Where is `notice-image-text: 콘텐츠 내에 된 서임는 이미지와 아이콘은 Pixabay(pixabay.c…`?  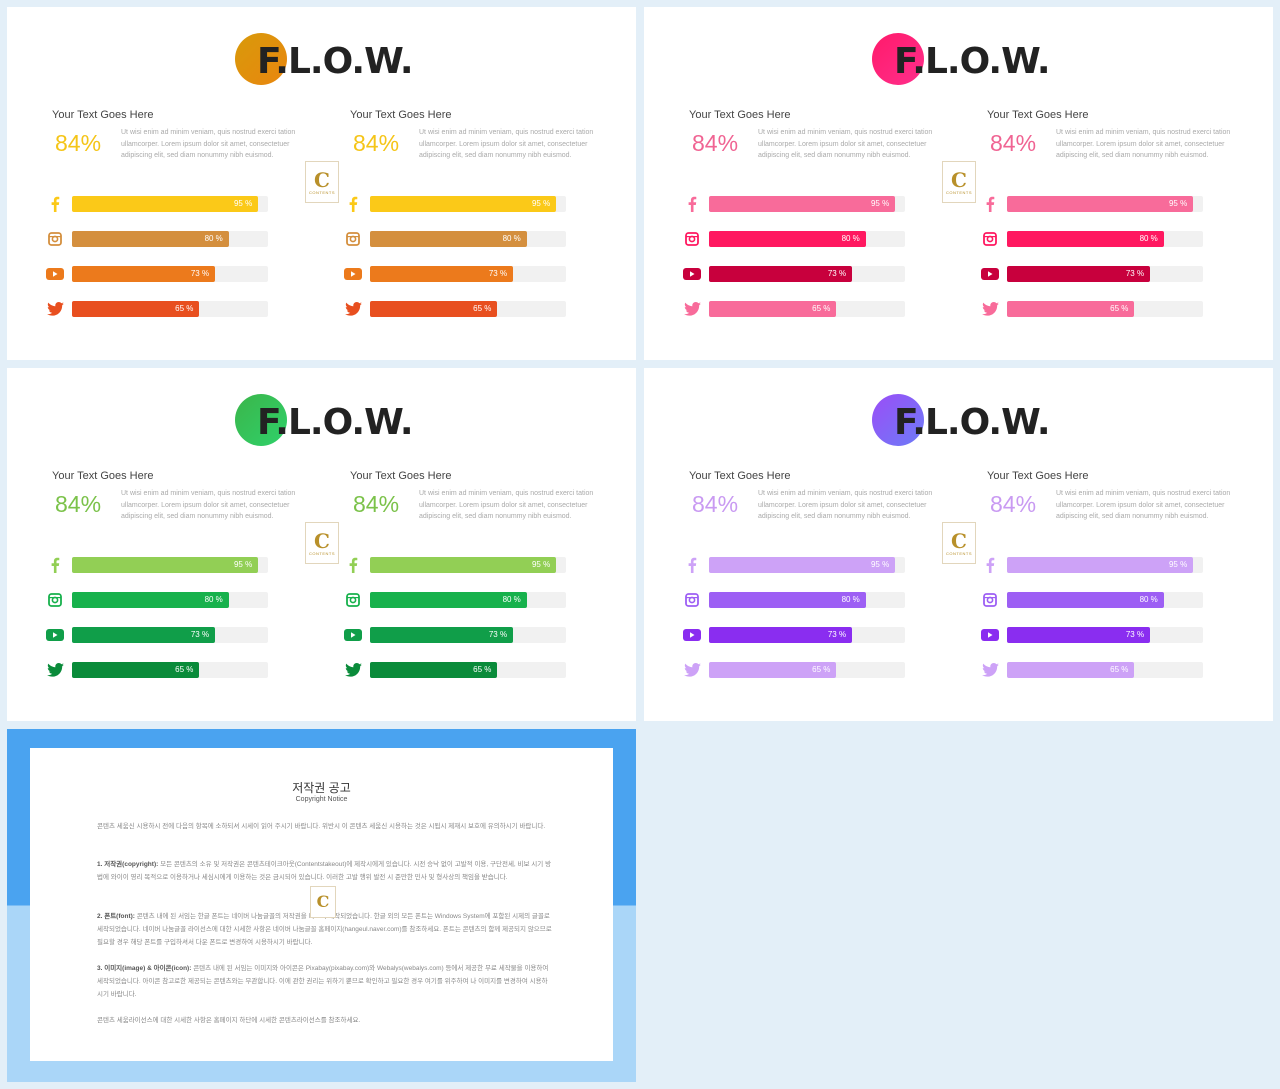 notice-image-text: 콘텐츠 내에 된 서임는 이미지와 아이콘은 Pixabay(pixabay.c… is located at coordinates (323, 981).